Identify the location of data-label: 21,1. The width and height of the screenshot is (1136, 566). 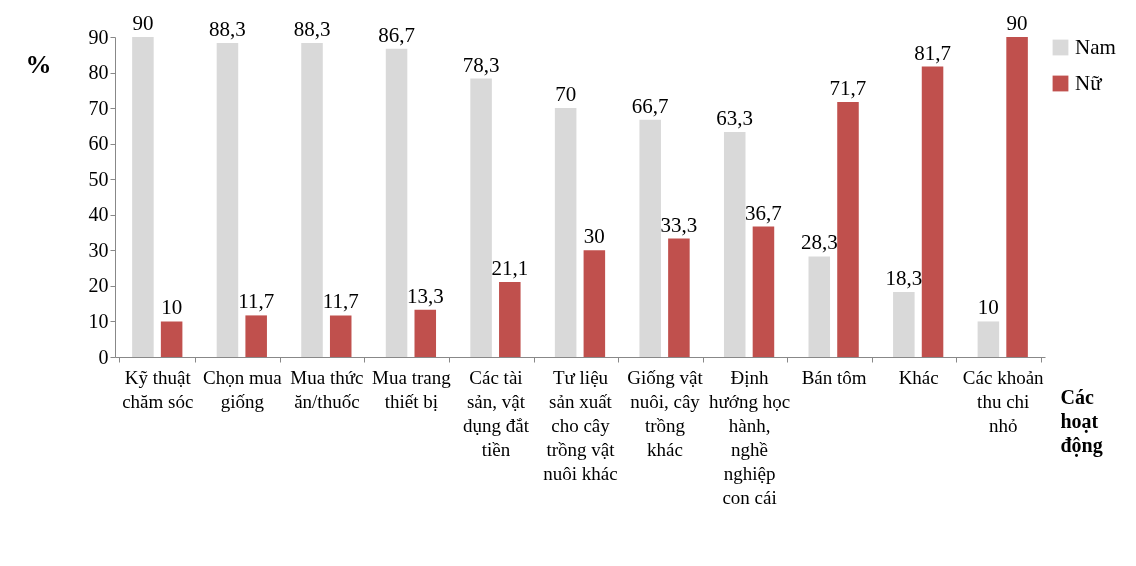
(510, 267).